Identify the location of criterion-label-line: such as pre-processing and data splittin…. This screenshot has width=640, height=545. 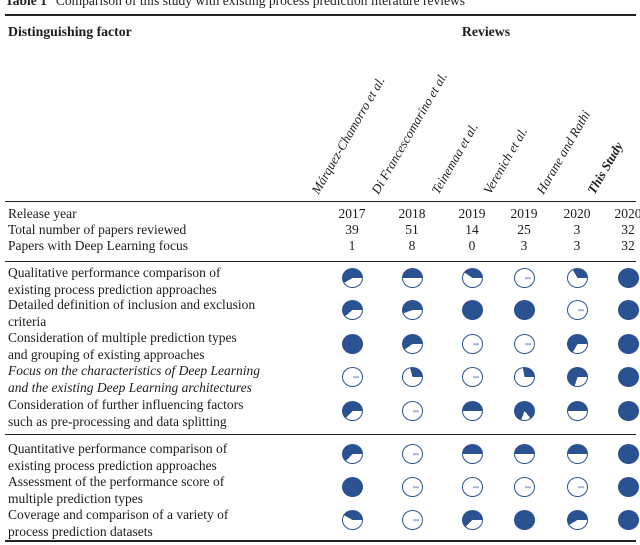
(117, 421).